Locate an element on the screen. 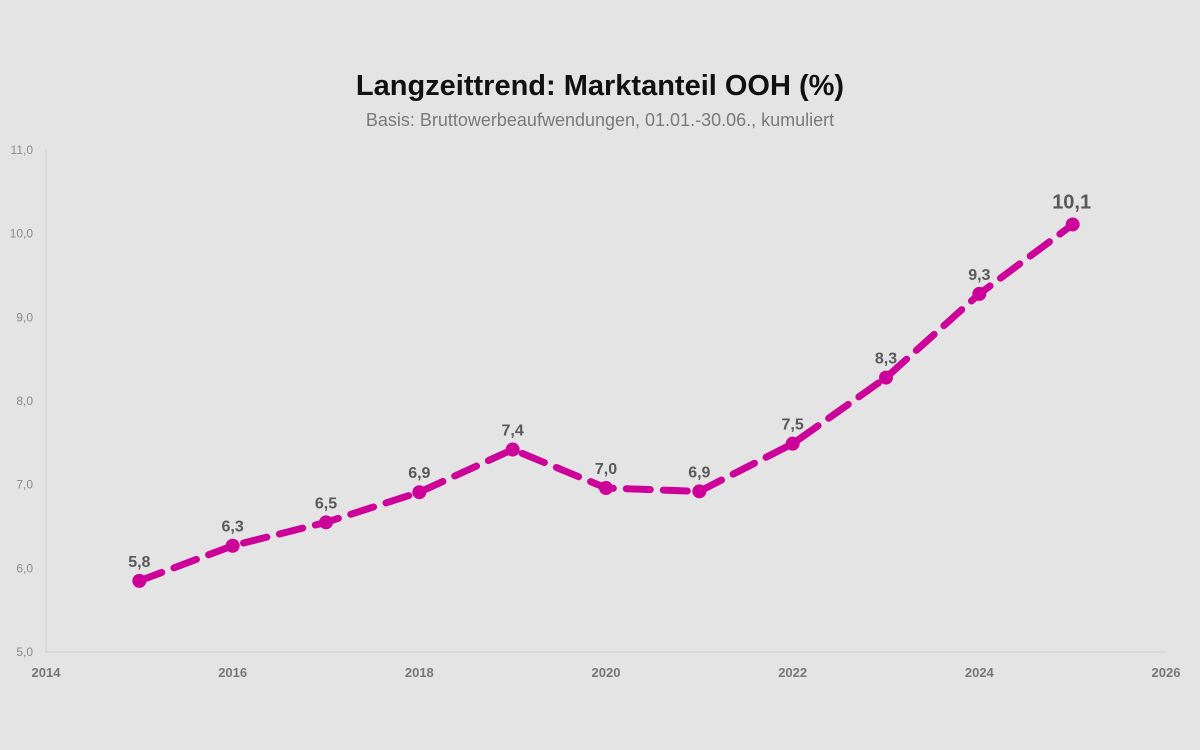  y-tick-label: 10,0 is located at coordinates (22, 234).